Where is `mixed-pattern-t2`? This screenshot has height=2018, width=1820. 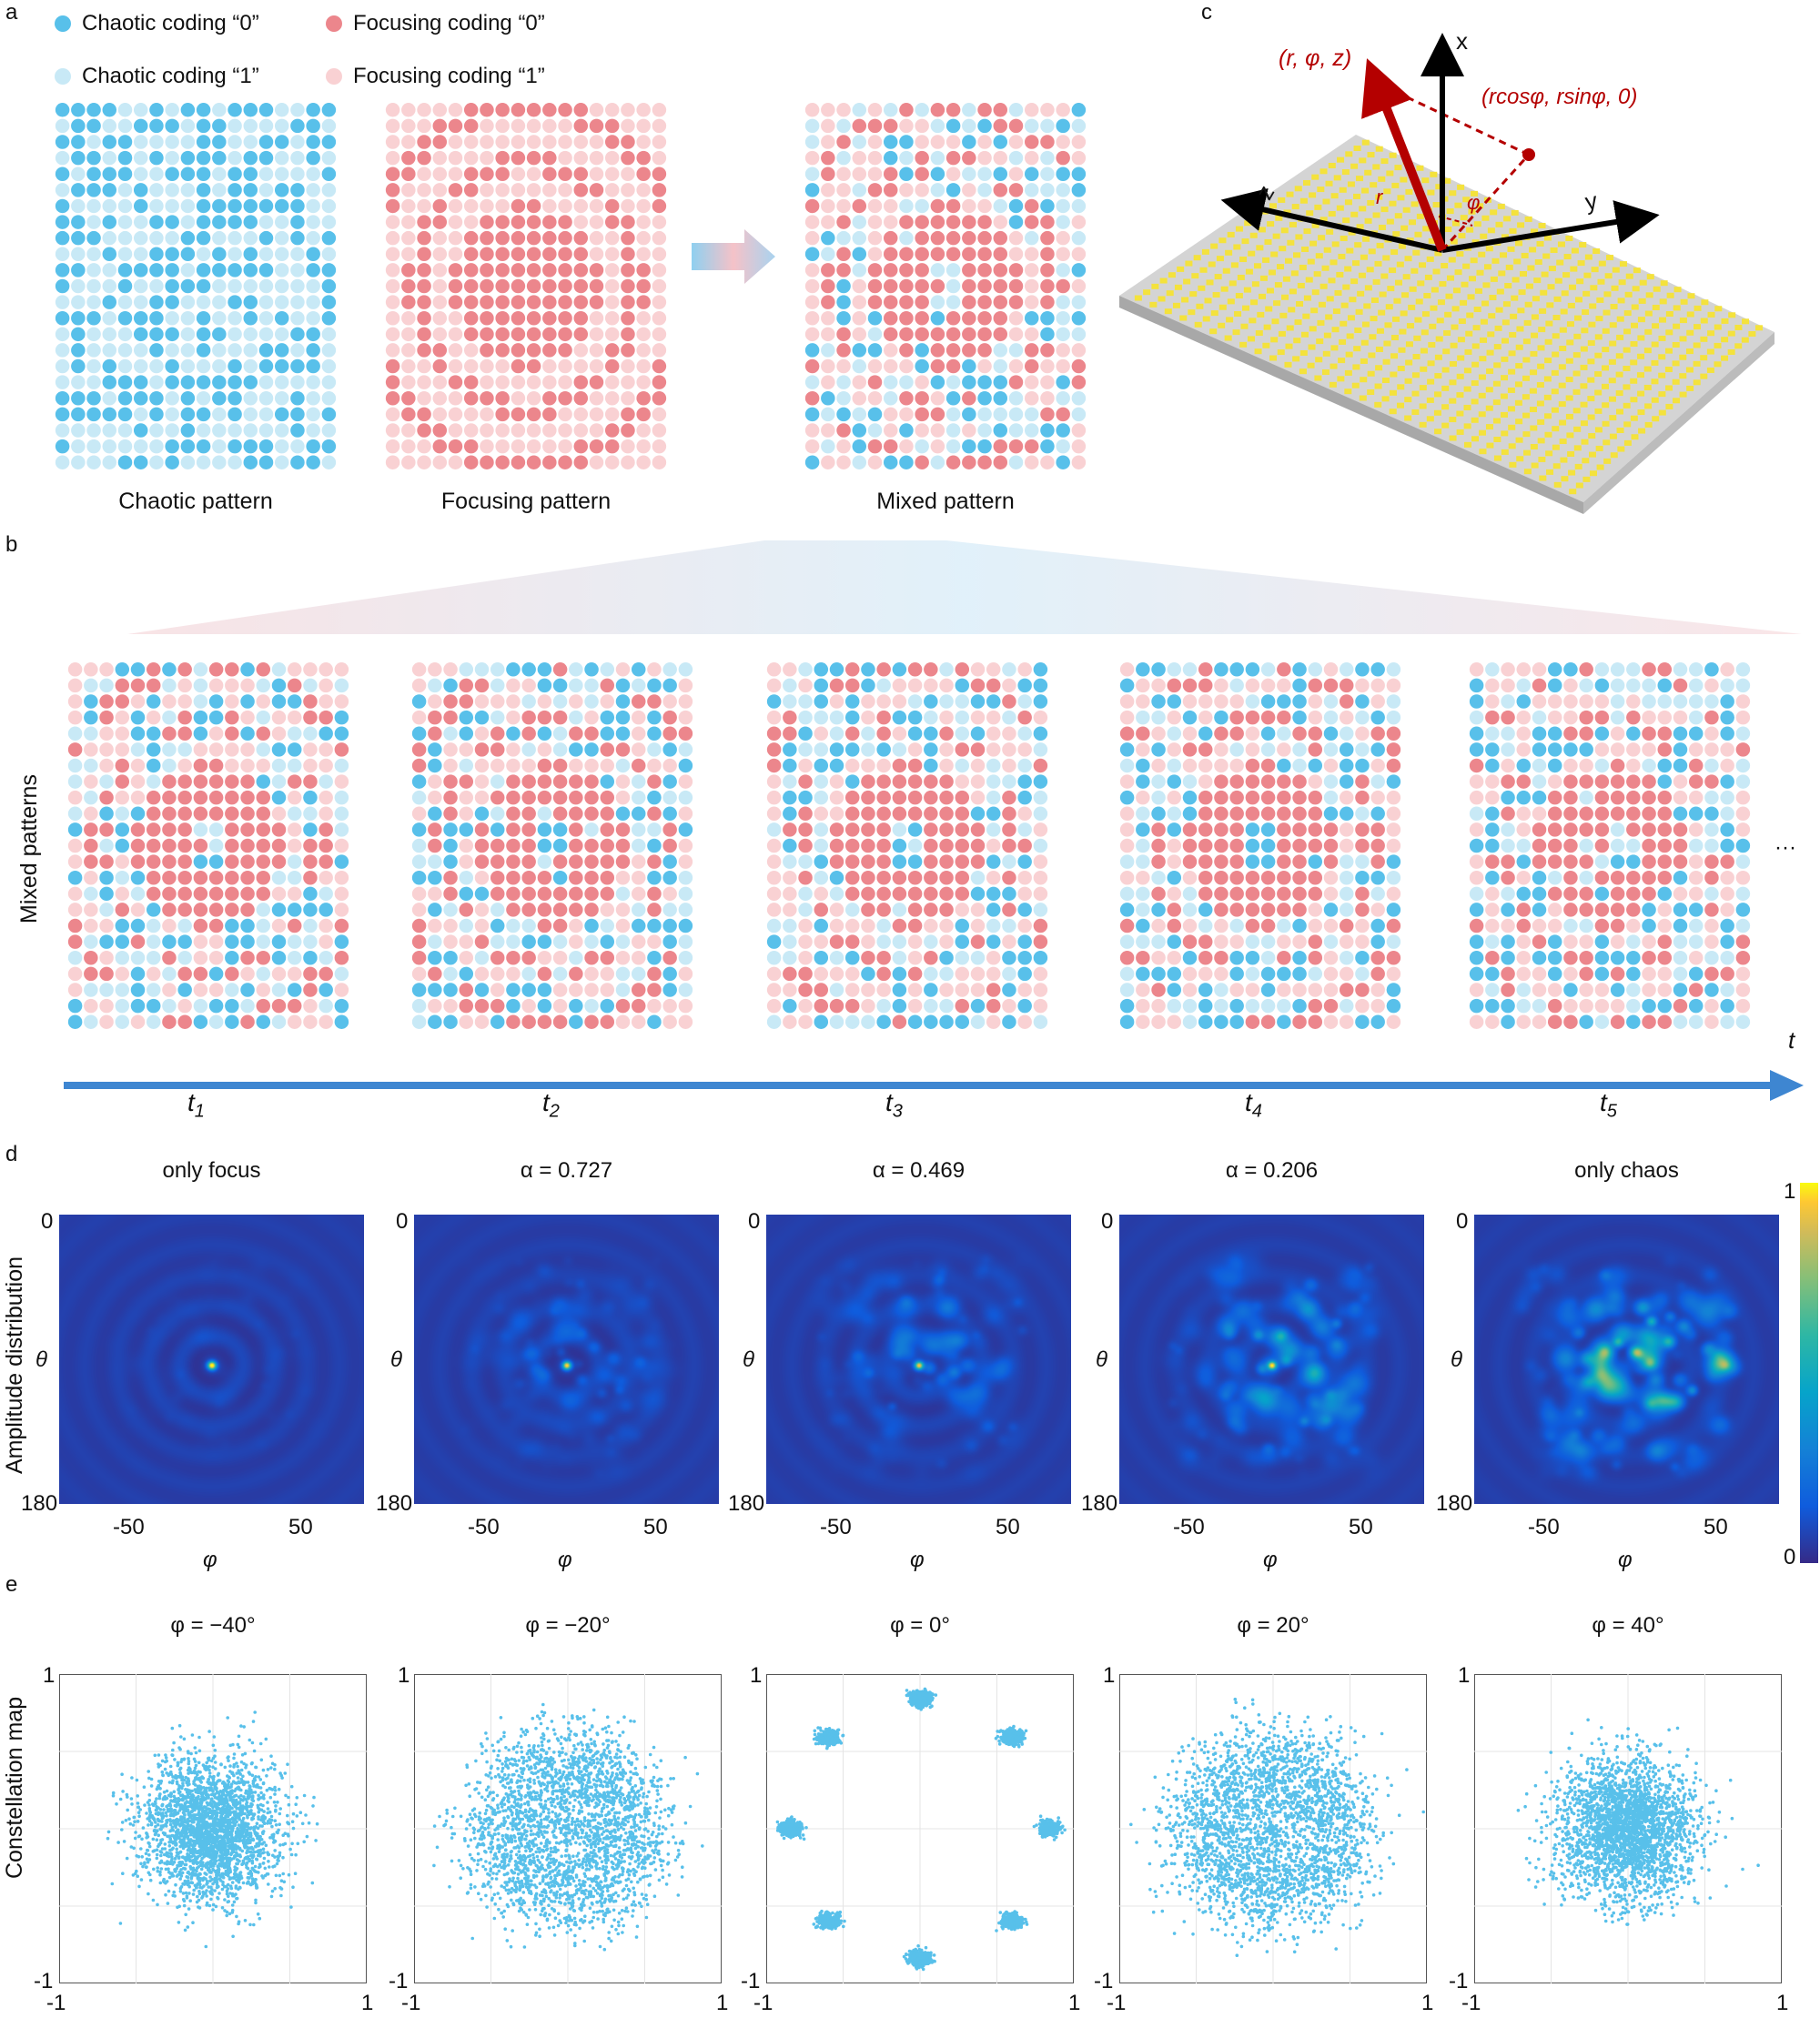
mixed-pattern-t2 is located at coordinates (552, 845).